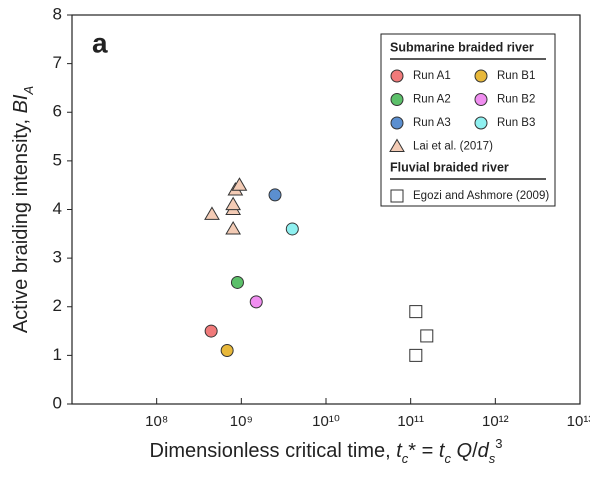  I want to click on legend-label: Run A3, so click(432, 123).